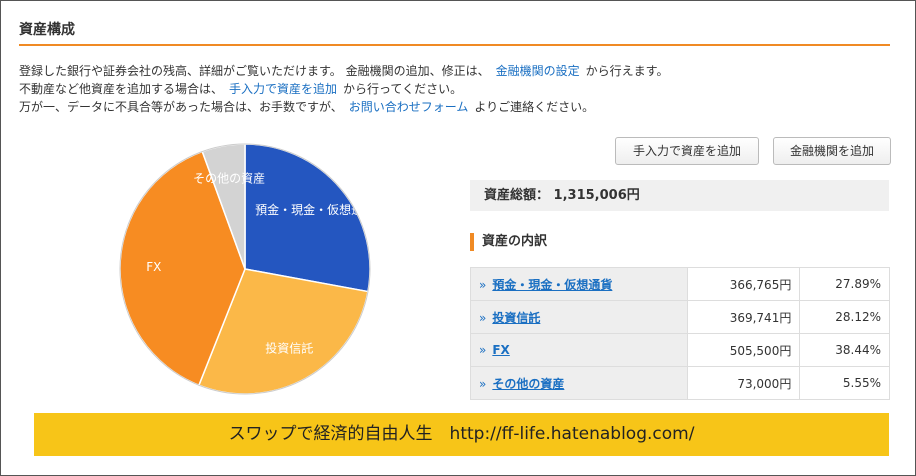  I want to click on asset-link: 預金・現金・仮想通貨, so click(552, 284).